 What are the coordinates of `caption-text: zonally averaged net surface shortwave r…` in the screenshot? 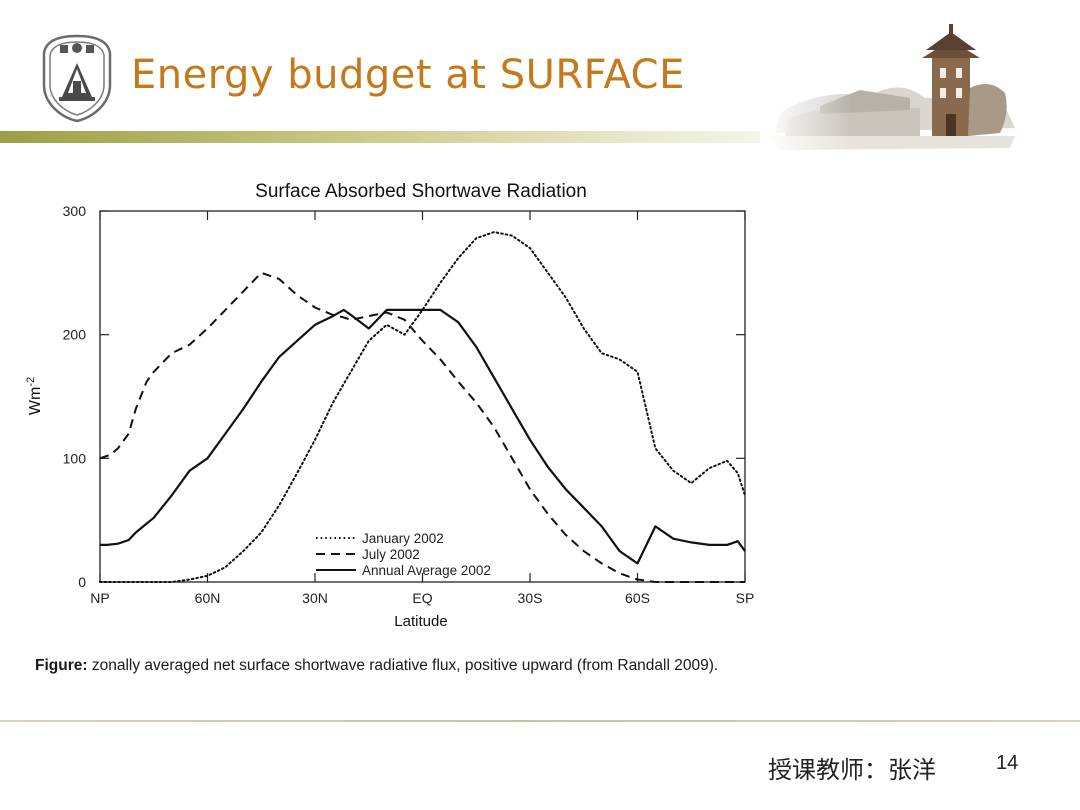 It's located at (403, 665).